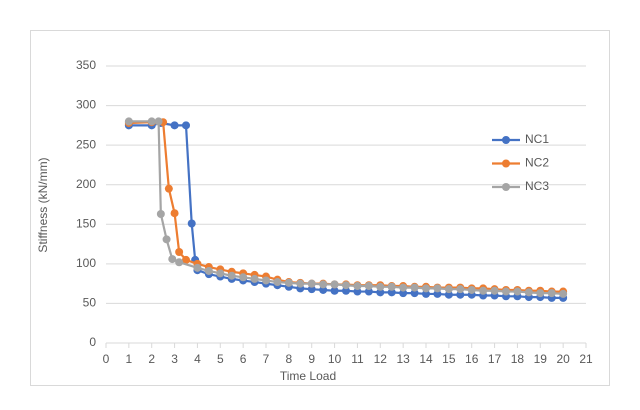  Describe the element at coordinates (357, 359) in the screenshot. I see `x-tick-label: 11` at that location.